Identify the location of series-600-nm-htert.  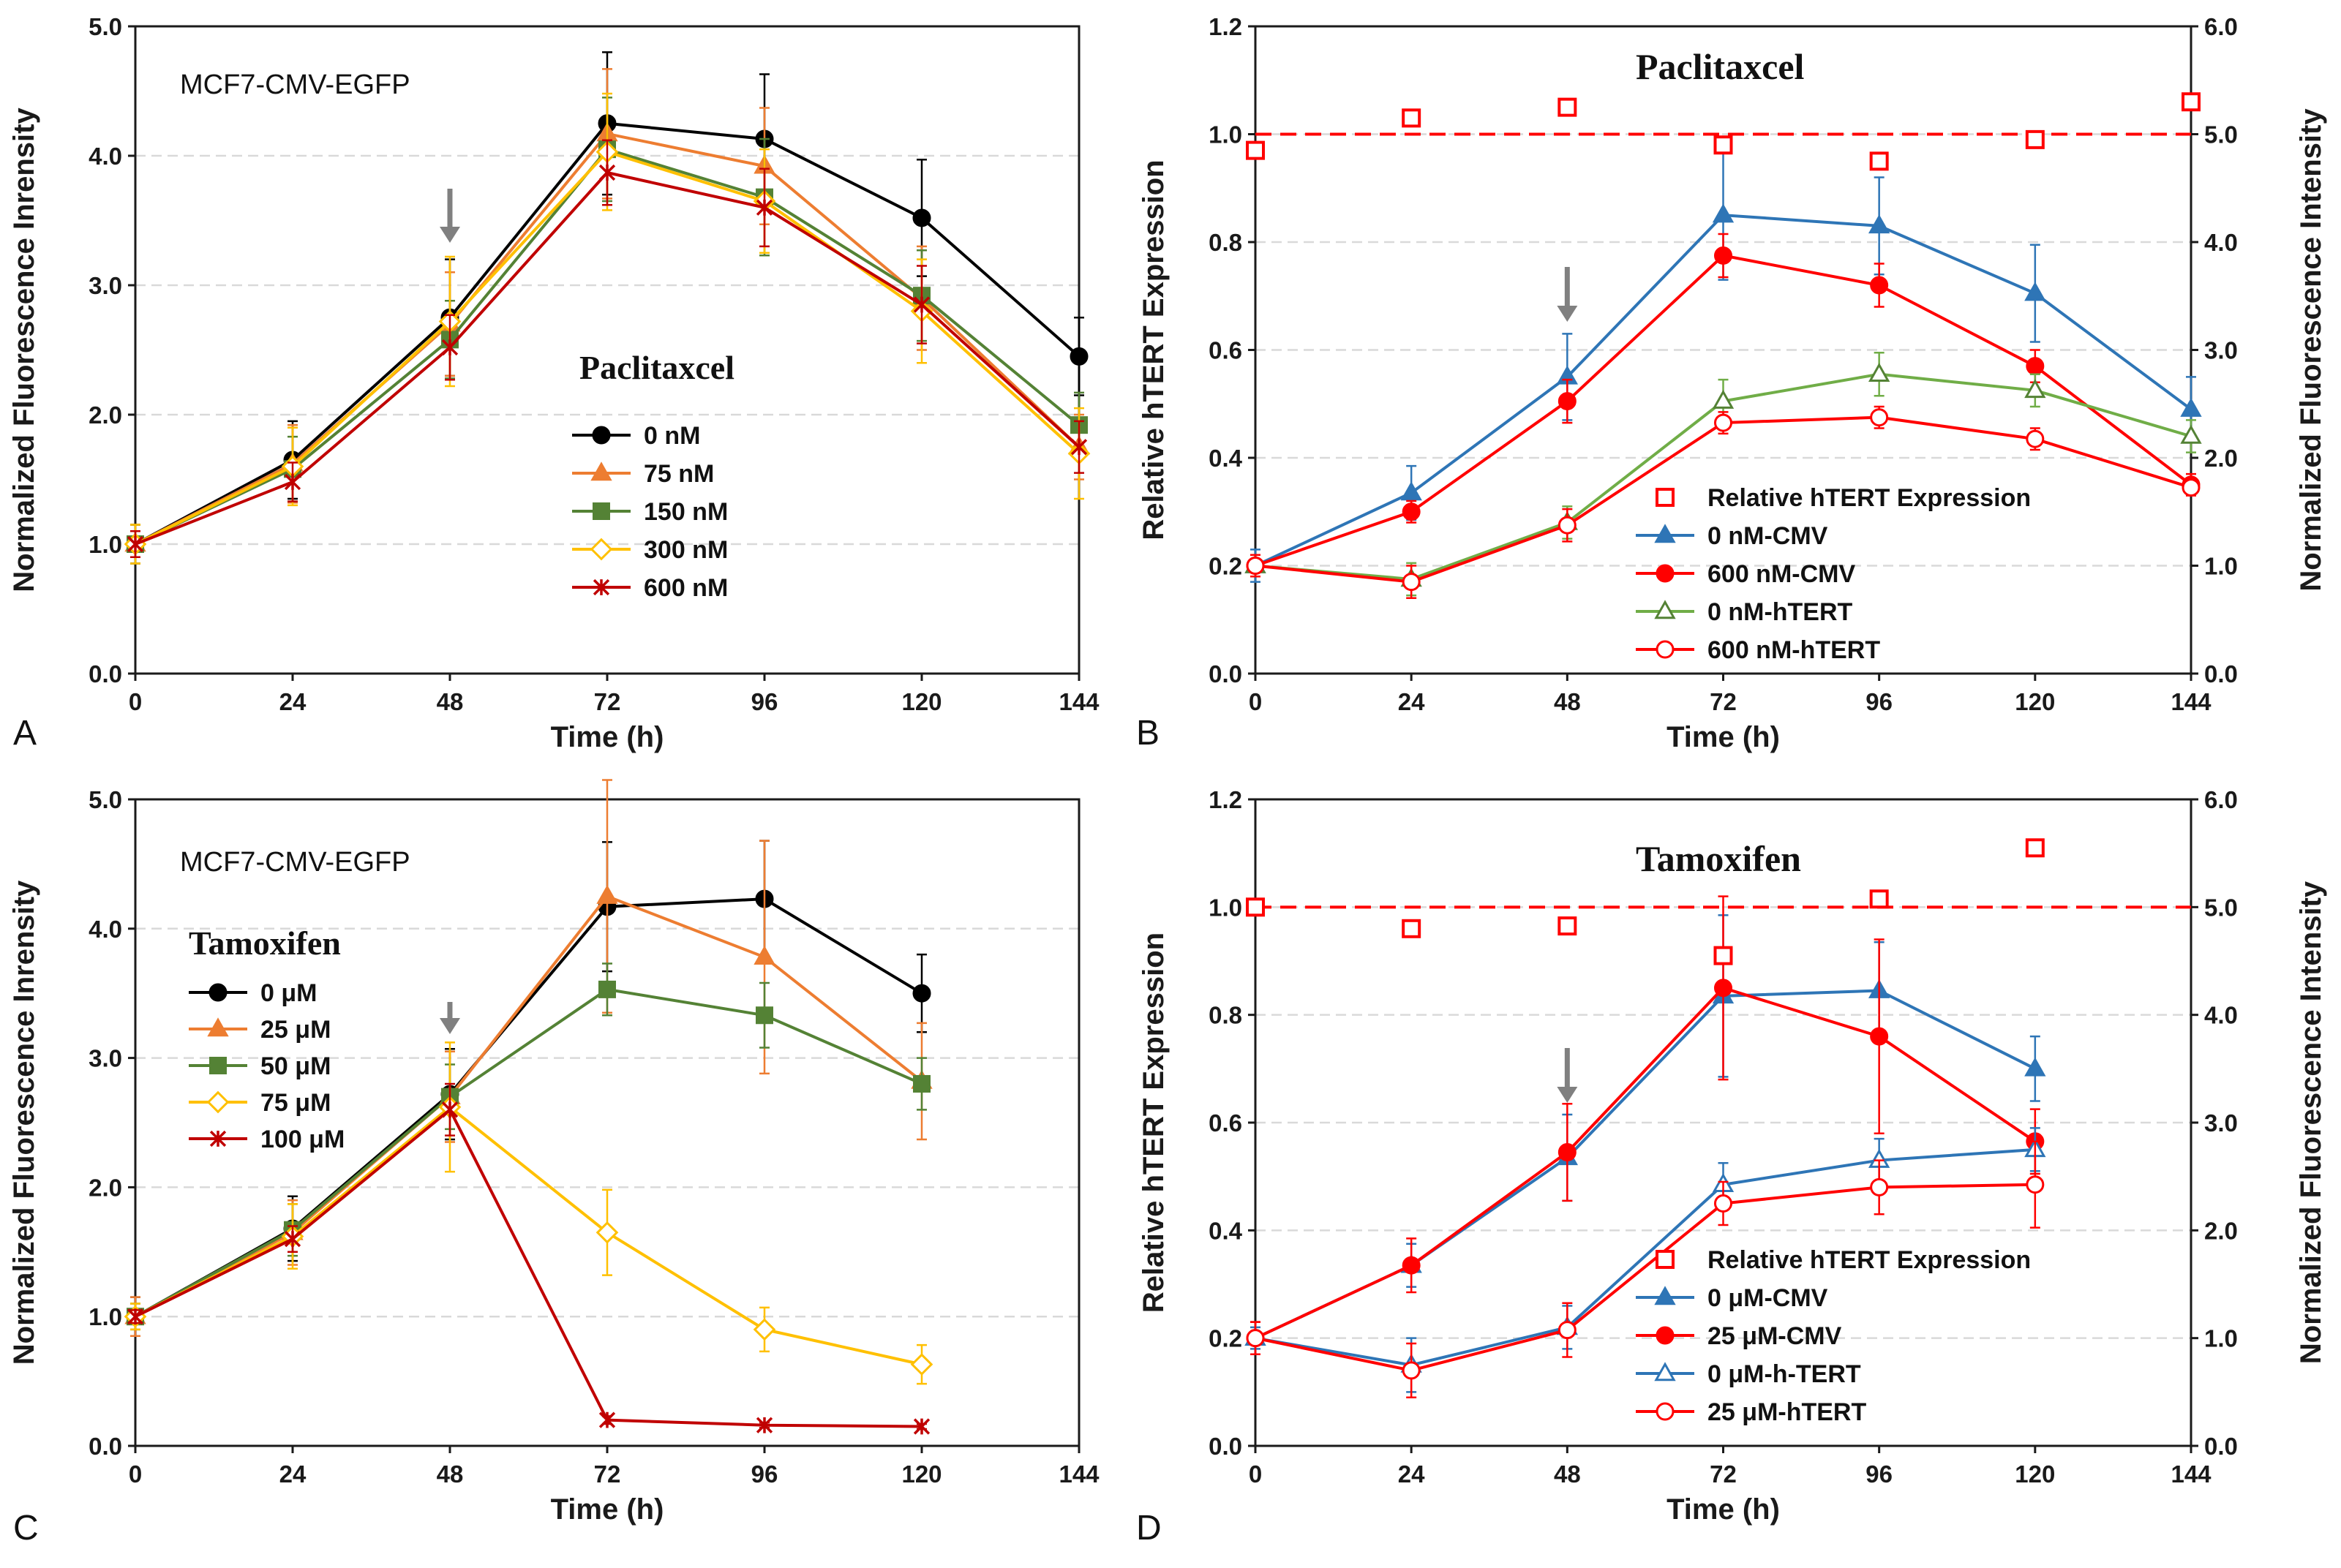
(1723, 502).